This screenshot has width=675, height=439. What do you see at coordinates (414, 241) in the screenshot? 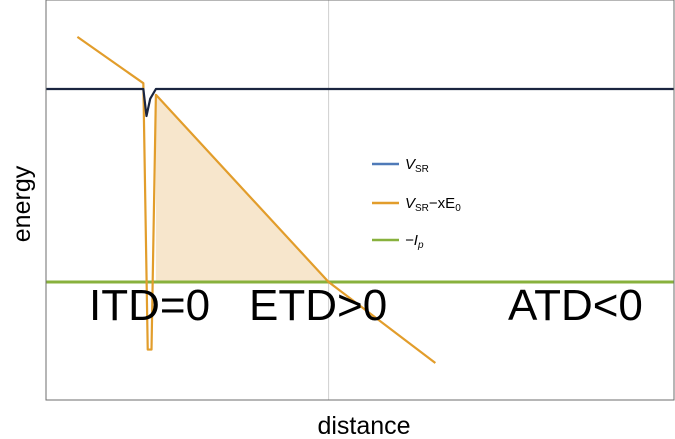
I see `legend-label-ip: −Ip` at bounding box center [414, 241].